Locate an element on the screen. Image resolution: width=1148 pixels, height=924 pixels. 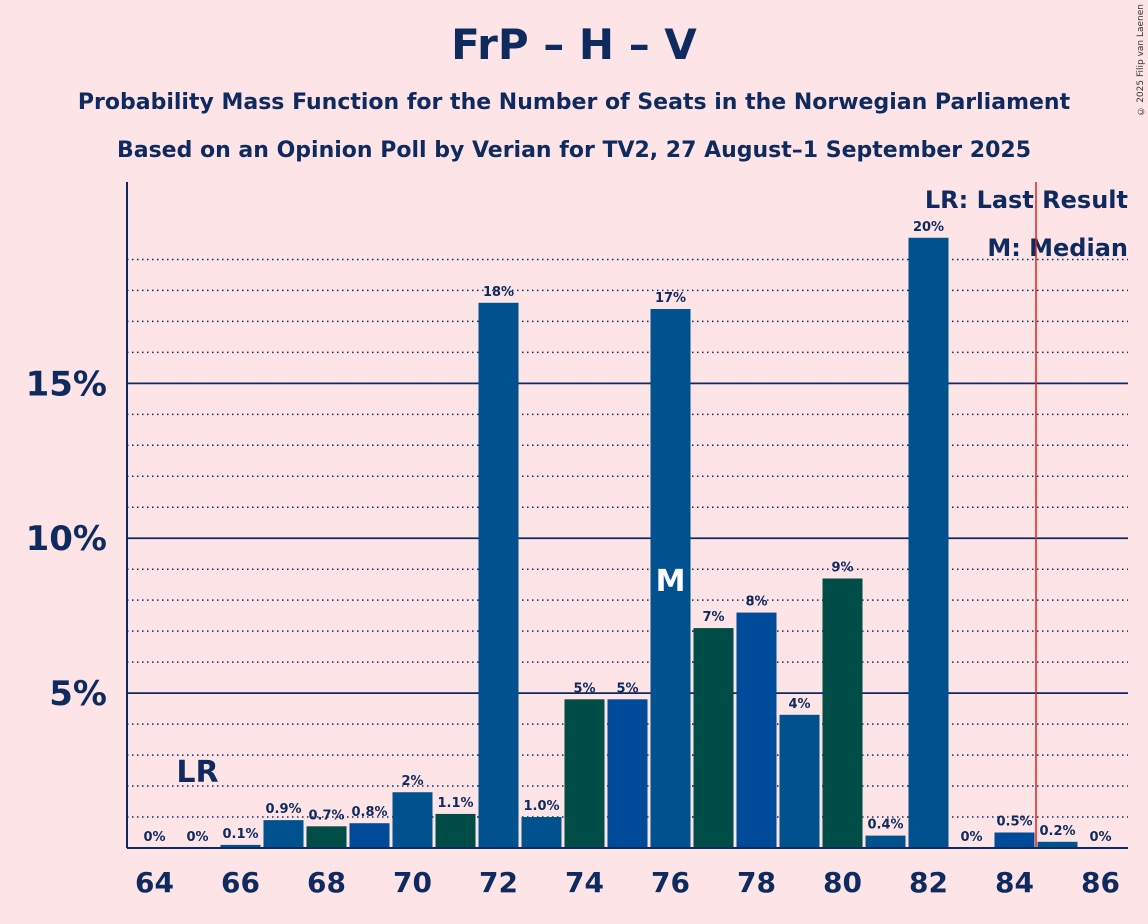
x-tick-label: 74 is located at coordinates (584, 882).